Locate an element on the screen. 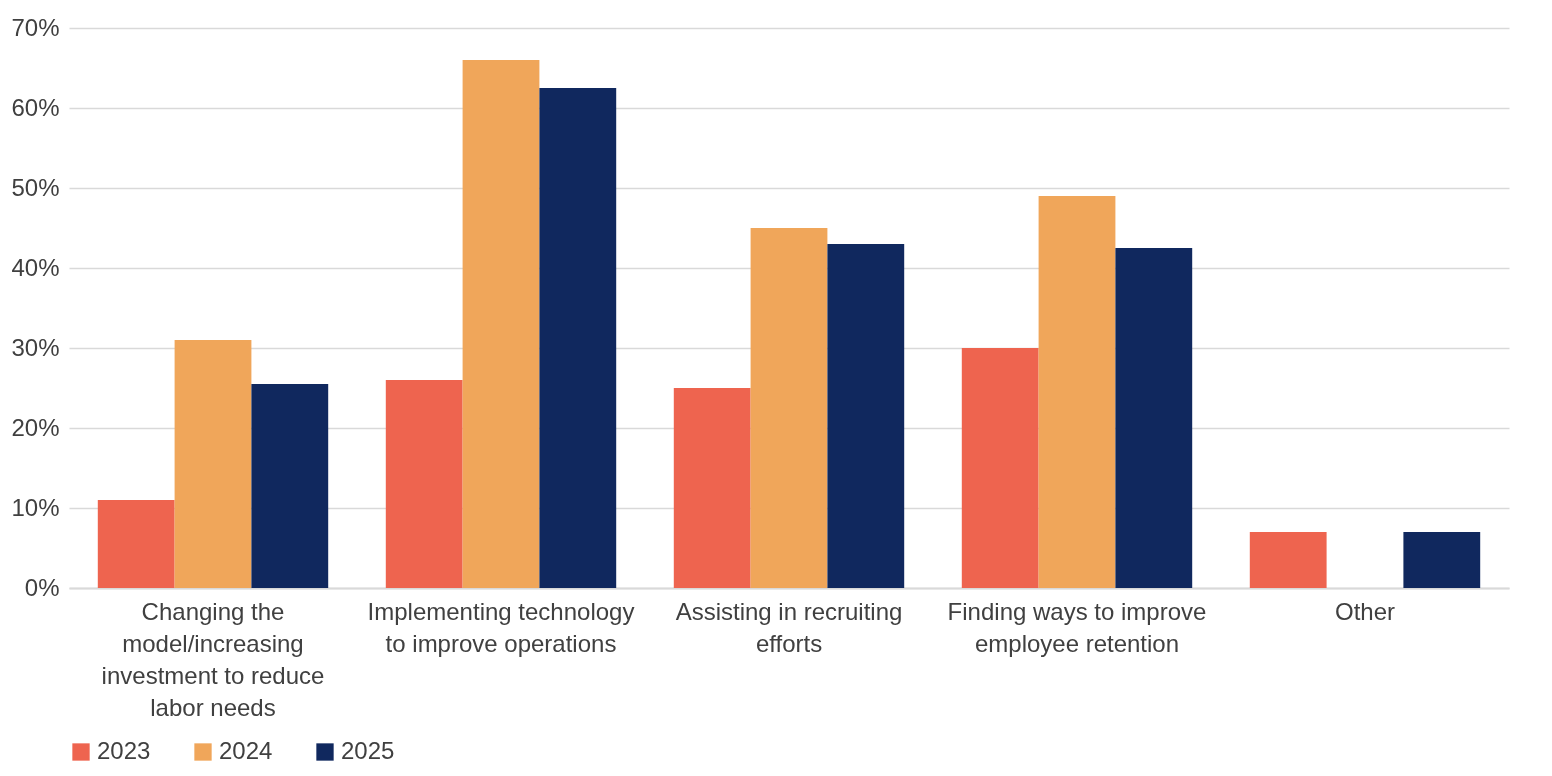 Image resolution: width=1552 pixels, height=776 pixels. y-tick-label: 60% is located at coordinates (35, 107).